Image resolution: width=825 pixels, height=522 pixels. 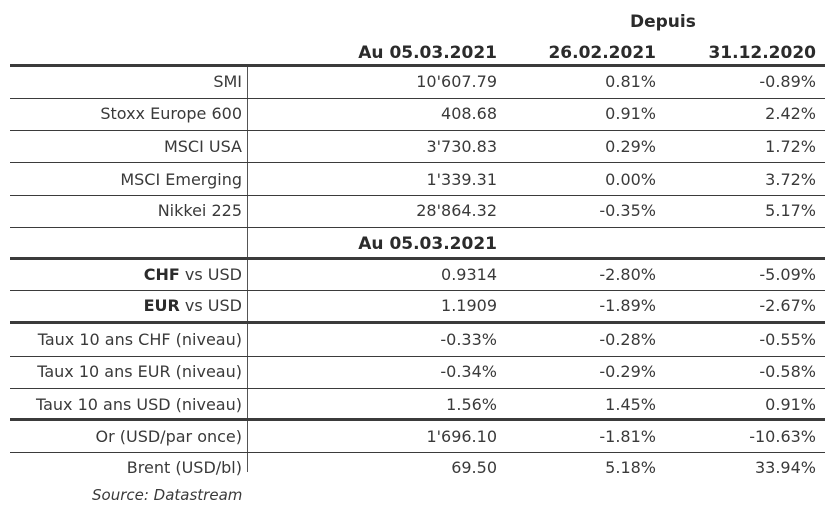 I want to click on row-value-1: 10'607.79, so click(x=456, y=81).